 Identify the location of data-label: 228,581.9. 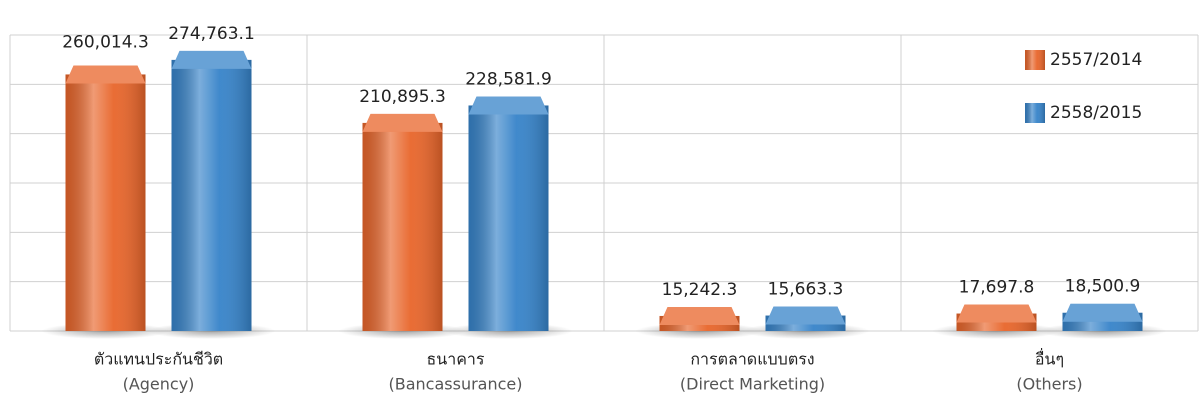
(508, 79).